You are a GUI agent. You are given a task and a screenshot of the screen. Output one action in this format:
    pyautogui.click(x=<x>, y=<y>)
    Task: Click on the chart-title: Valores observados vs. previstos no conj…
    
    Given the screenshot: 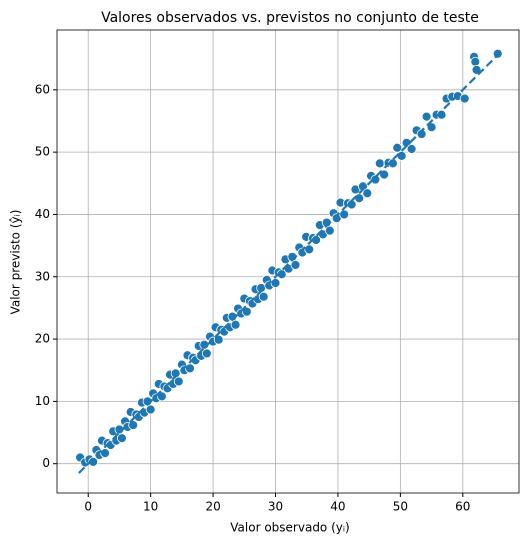 What is the action you would take?
    pyautogui.click(x=290, y=18)
    